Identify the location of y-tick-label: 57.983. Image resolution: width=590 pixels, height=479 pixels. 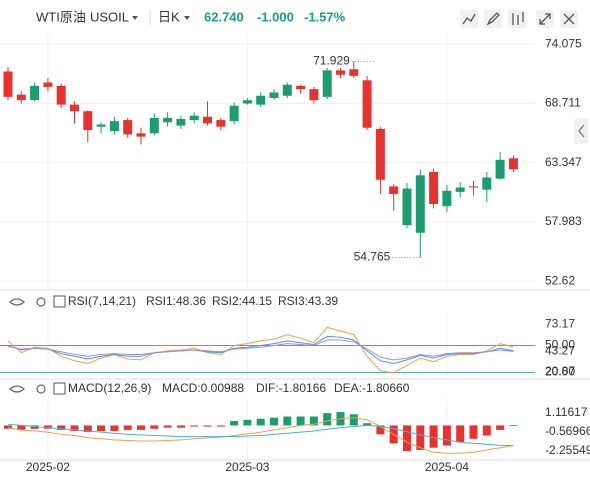
(563, 221).